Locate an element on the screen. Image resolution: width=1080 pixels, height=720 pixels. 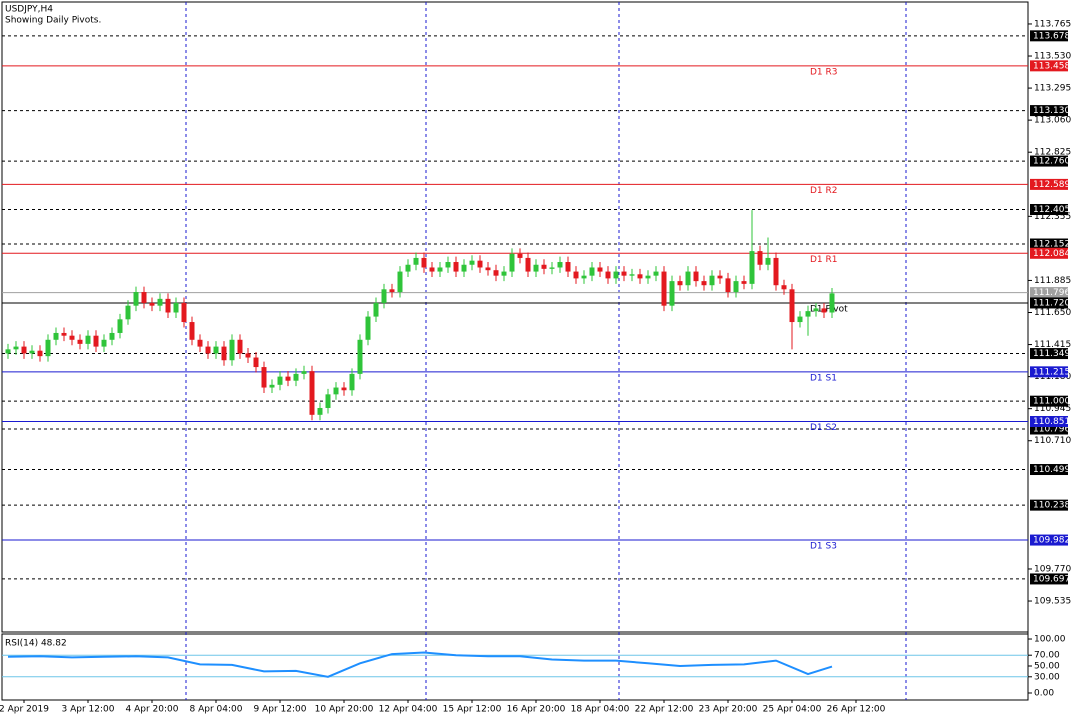
level-label: 111.349 is located at coordinates (1051, 354).